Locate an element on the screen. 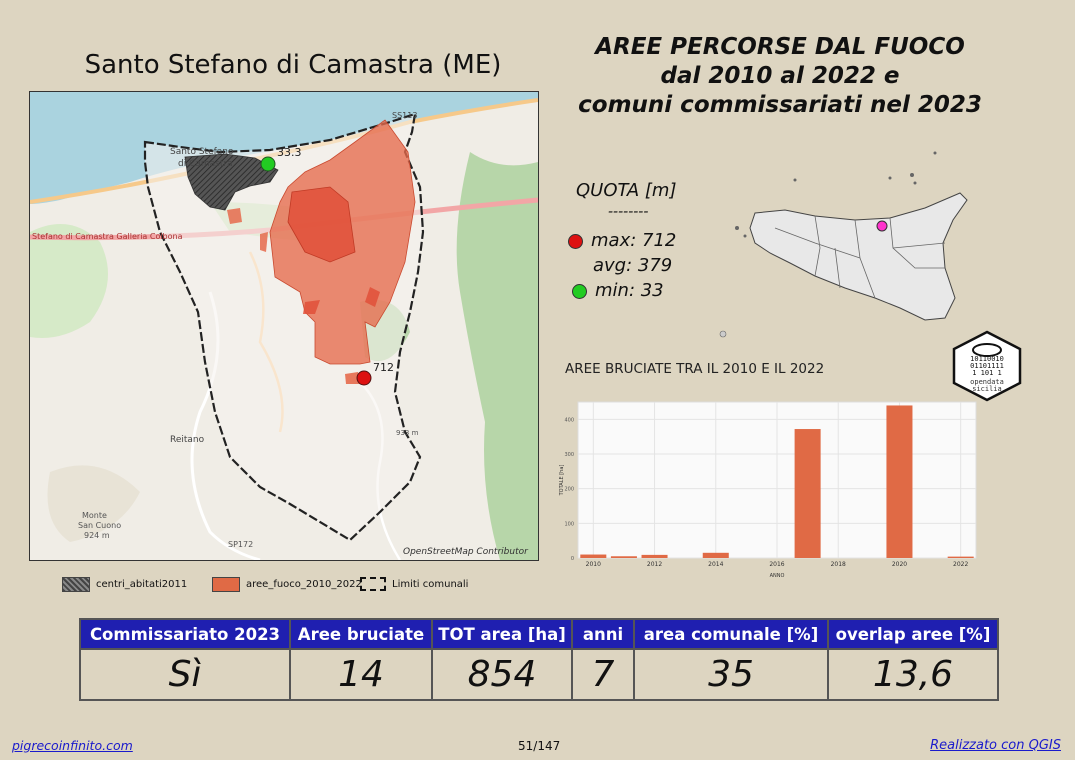  road-ss113-label: SS113 is located at coordinates (404, 115).